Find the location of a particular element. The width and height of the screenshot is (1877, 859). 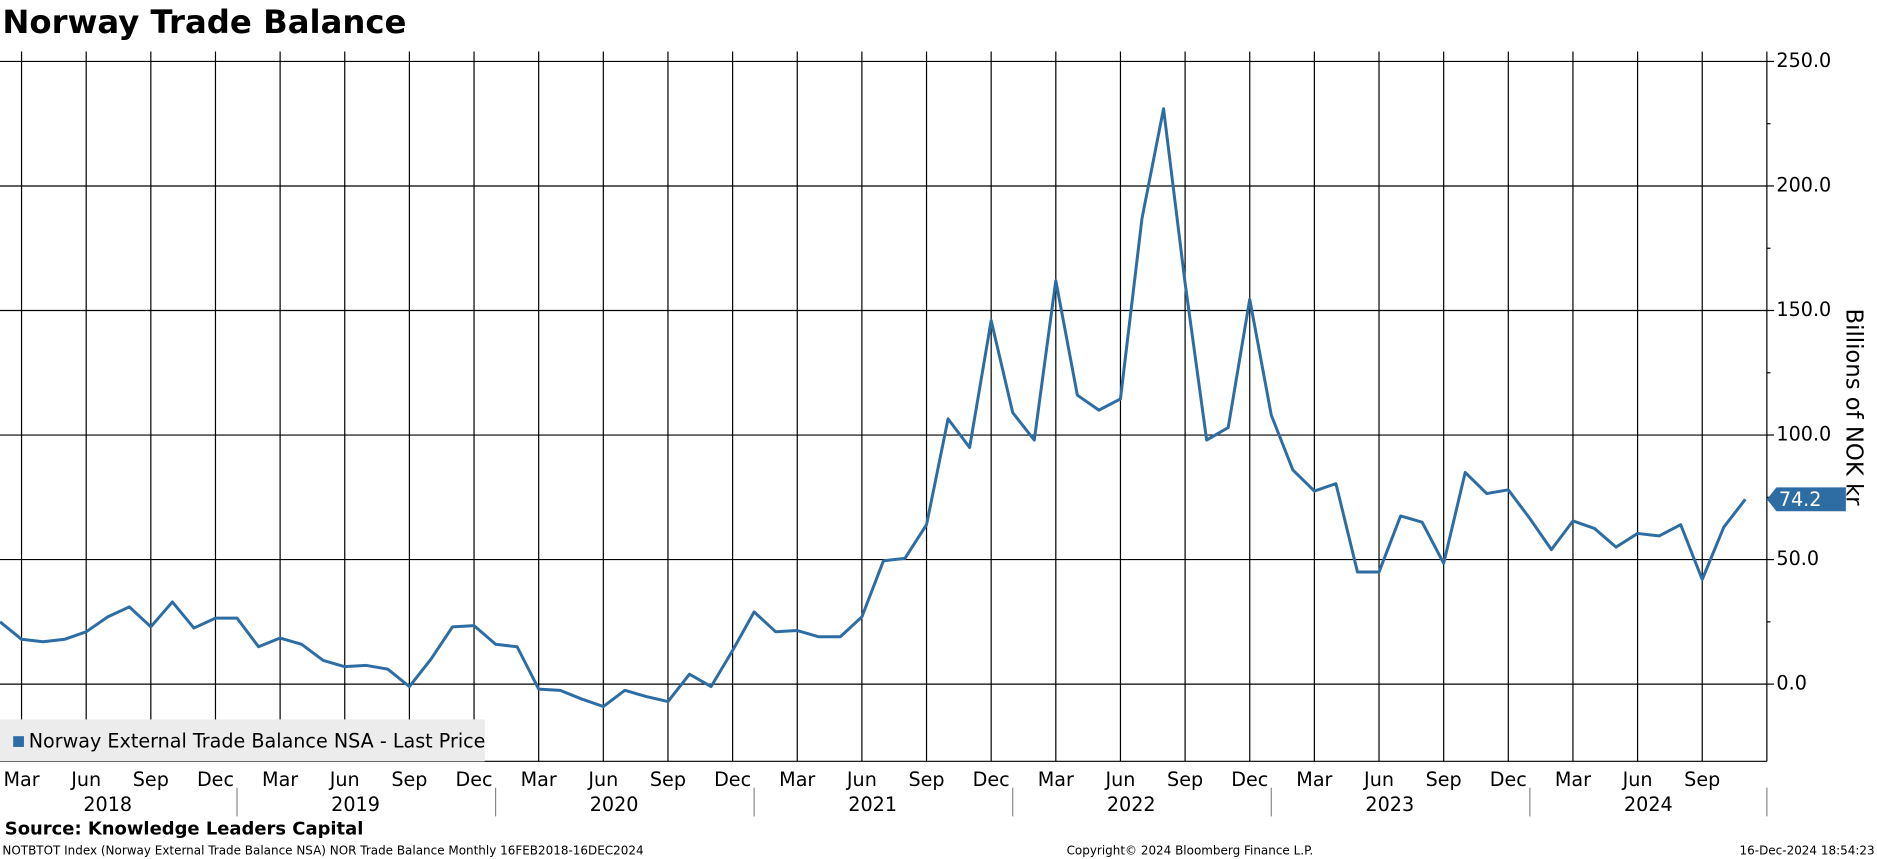

footer-center: Copyright© 2024 Bloomberg Finance L.P. is located at coordinates (1190, 851).